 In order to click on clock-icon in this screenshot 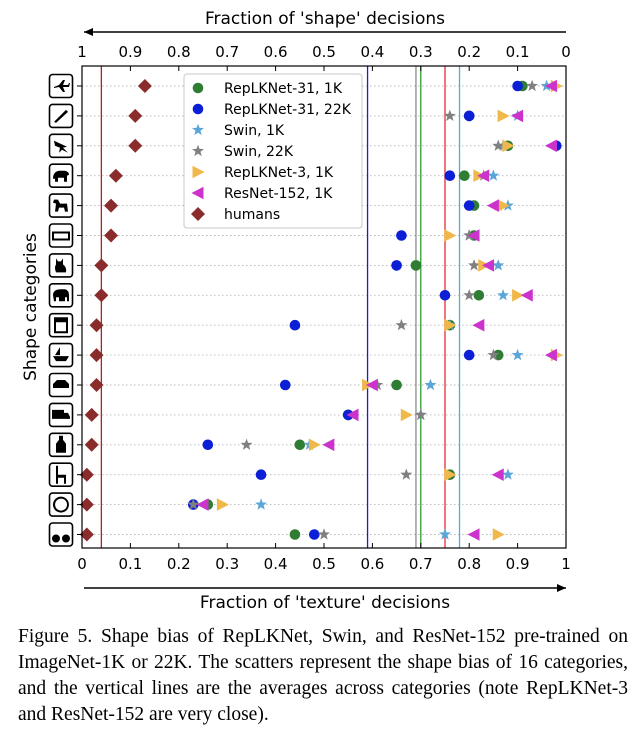, I will do `click(61, 504)`.